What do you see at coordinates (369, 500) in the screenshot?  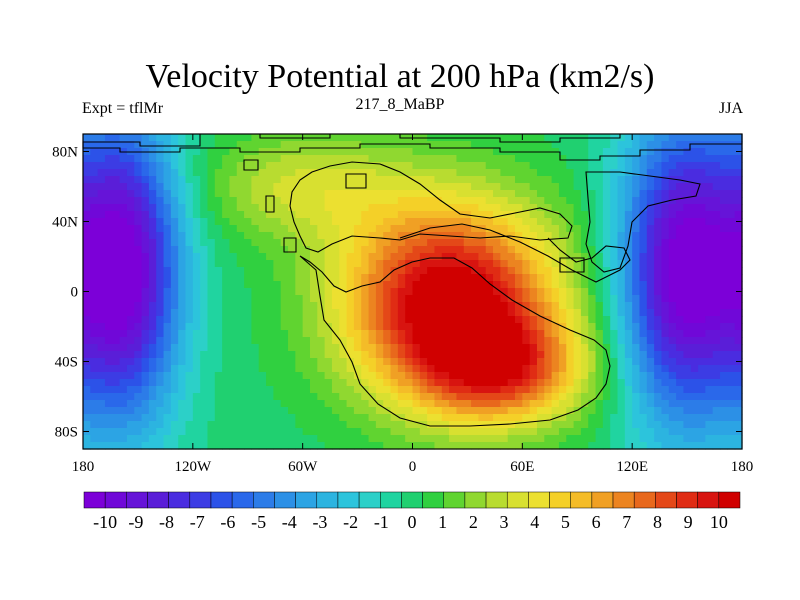 I see `colorbar-swatch` at bounding box center [369, 500].